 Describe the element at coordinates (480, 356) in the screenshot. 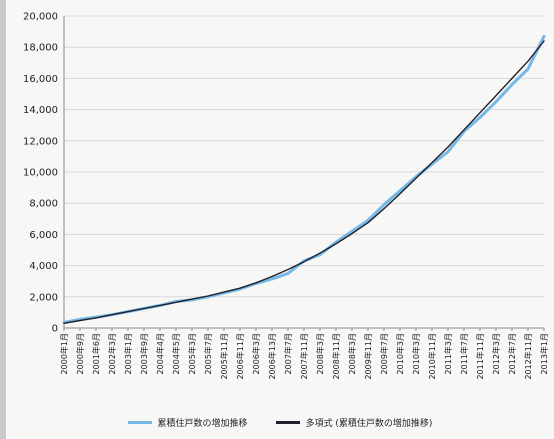

I see `x-tick-label: 2011年11月` at that location.